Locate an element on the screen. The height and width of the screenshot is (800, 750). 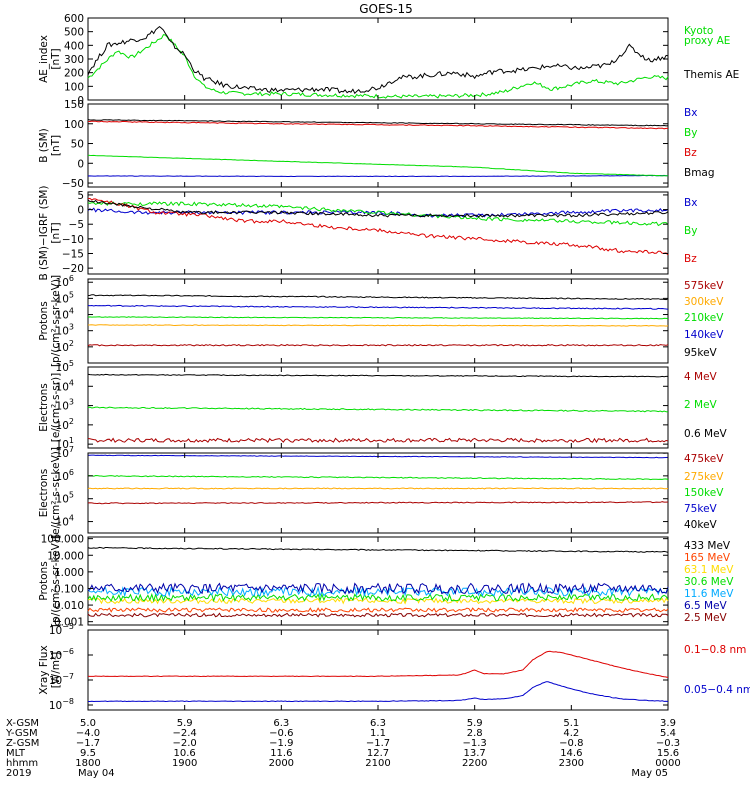
x-axis-cell: 14.6 is located at coordinates (571, 753).